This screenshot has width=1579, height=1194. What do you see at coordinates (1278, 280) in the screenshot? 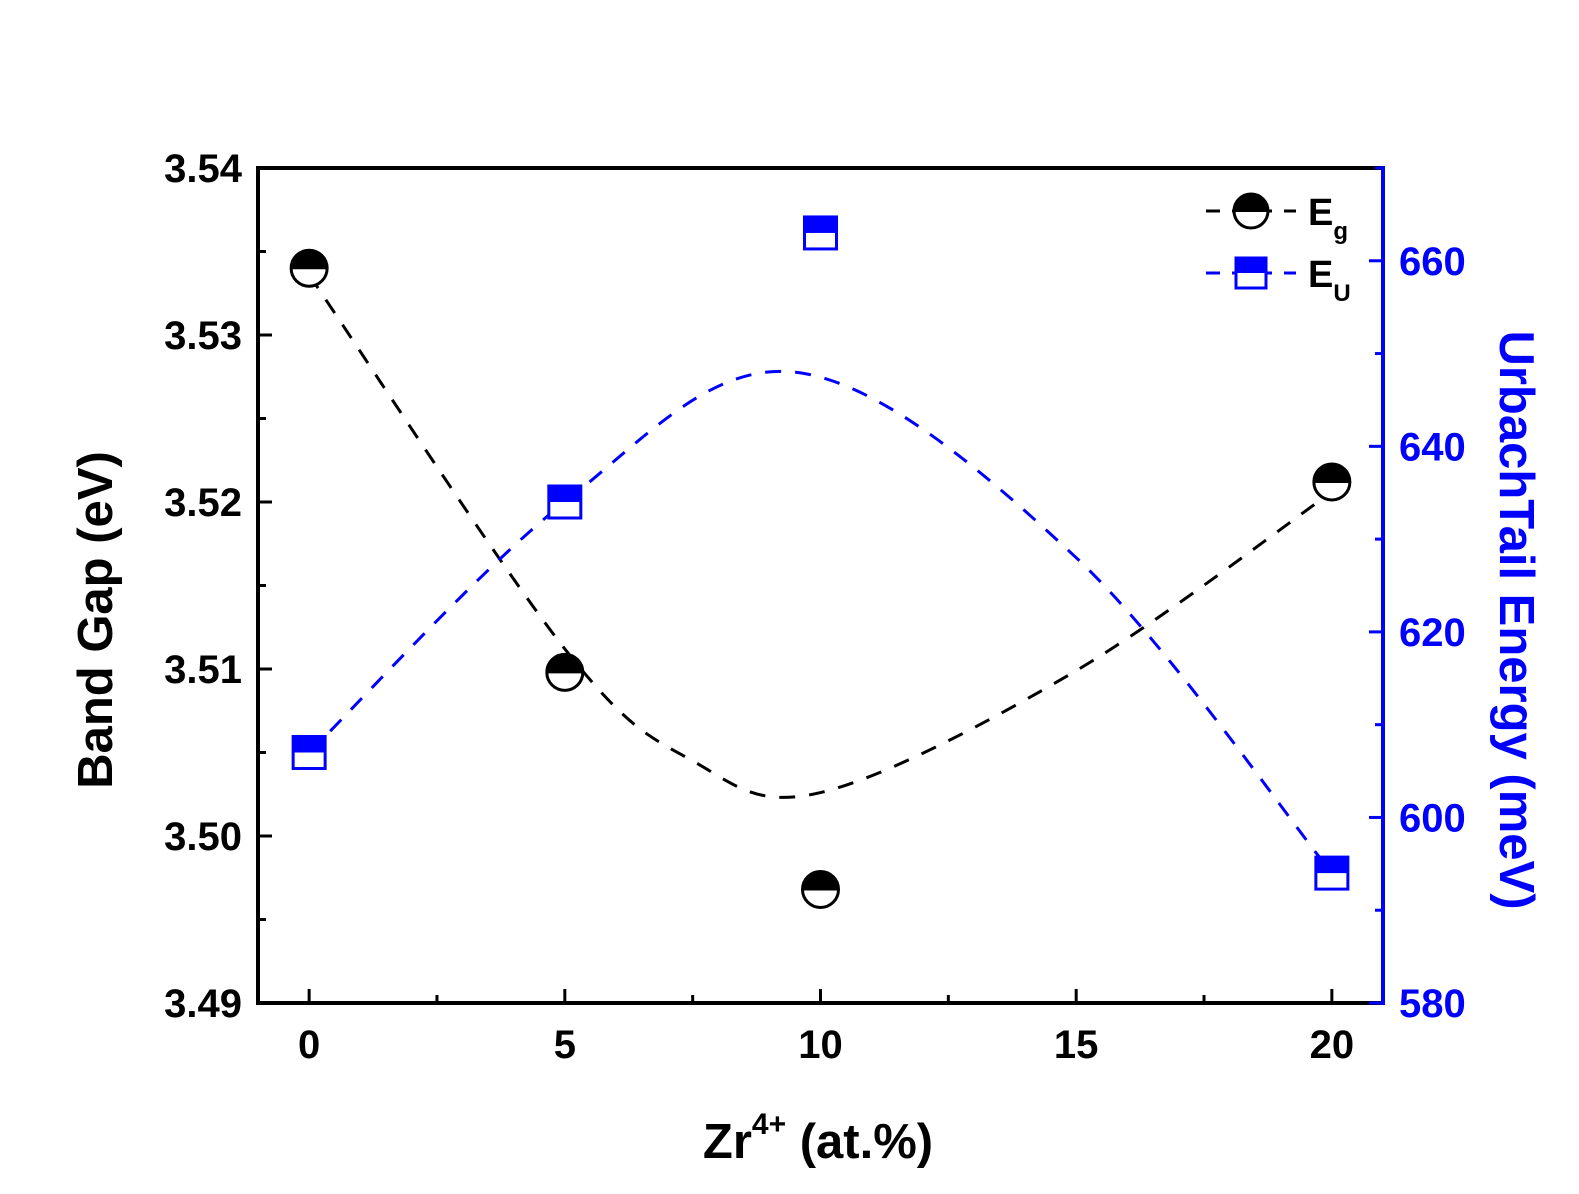
I see `legend-item-U: EU` at bounding box center [1278, 280].